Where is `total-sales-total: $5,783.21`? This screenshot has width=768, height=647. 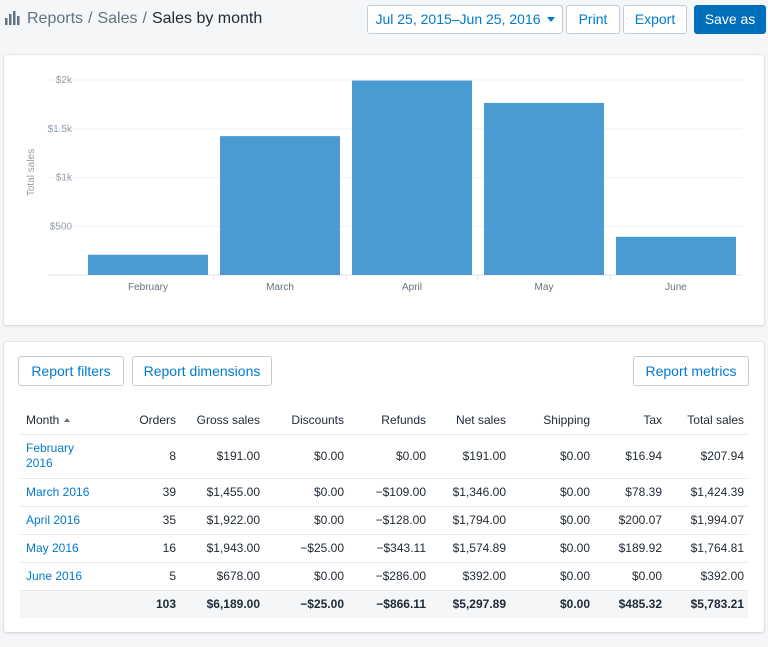
total-sales-total: $5,783.21 is located at coordinates (707, 604).